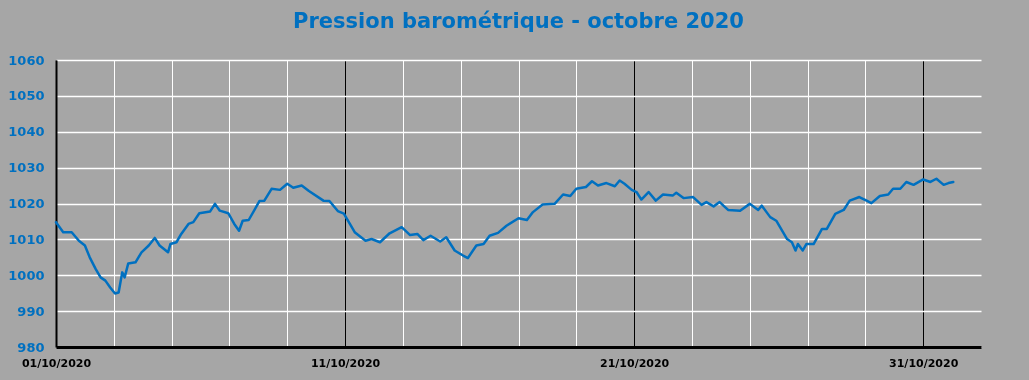 The height and width of the screenshot is (380, 1029). Describe the element at coordinates (26, 96) in the screenshot. I see `y-tick-label: 1050` at that location.